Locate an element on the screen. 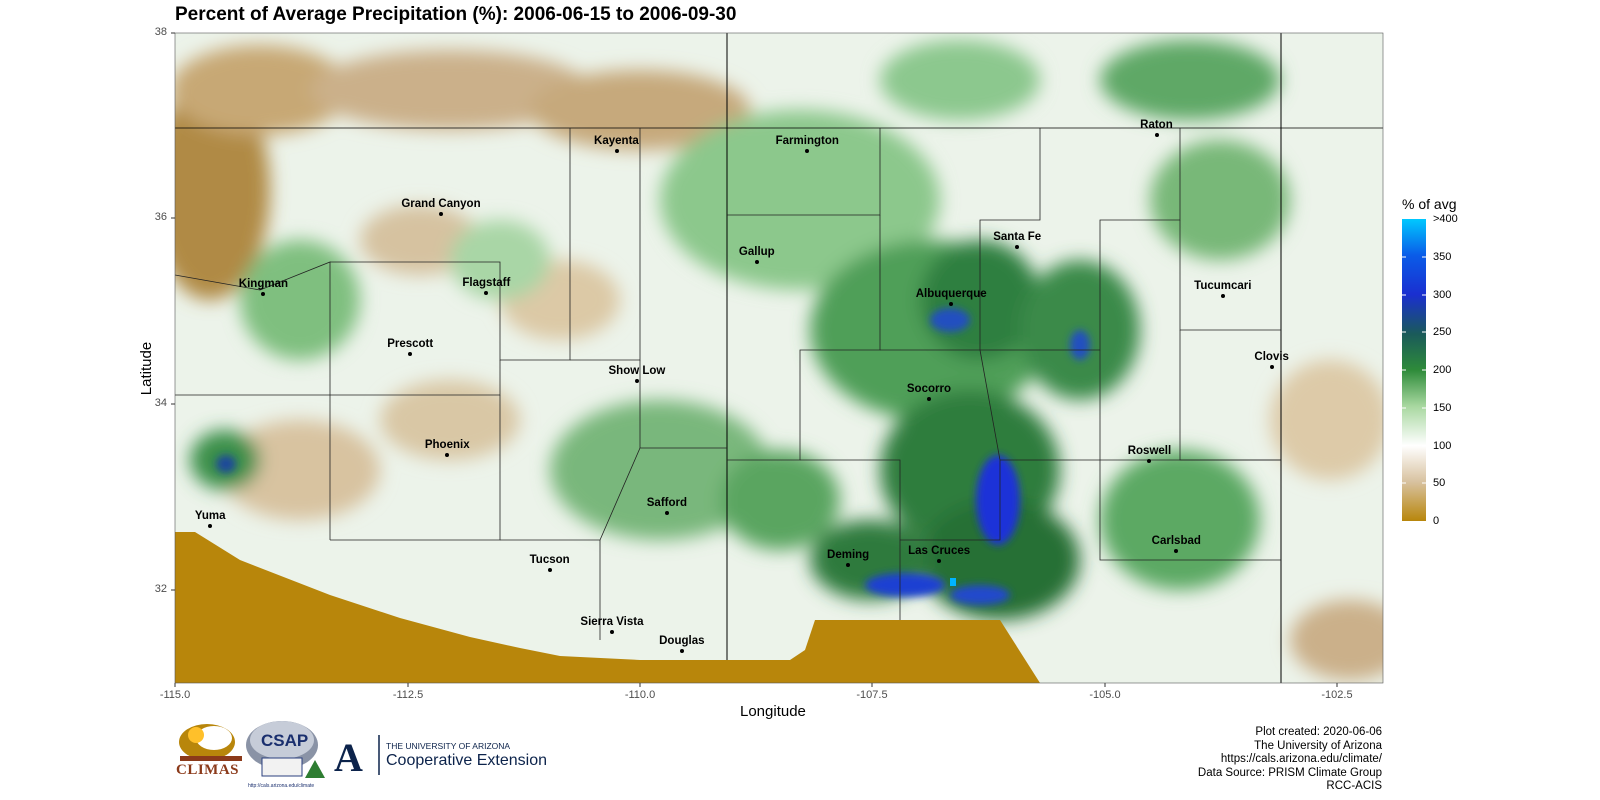 The width and height of the screenshot is (1600, 800). legend-tick-label: 0 is located at coordinates (1436, 521).